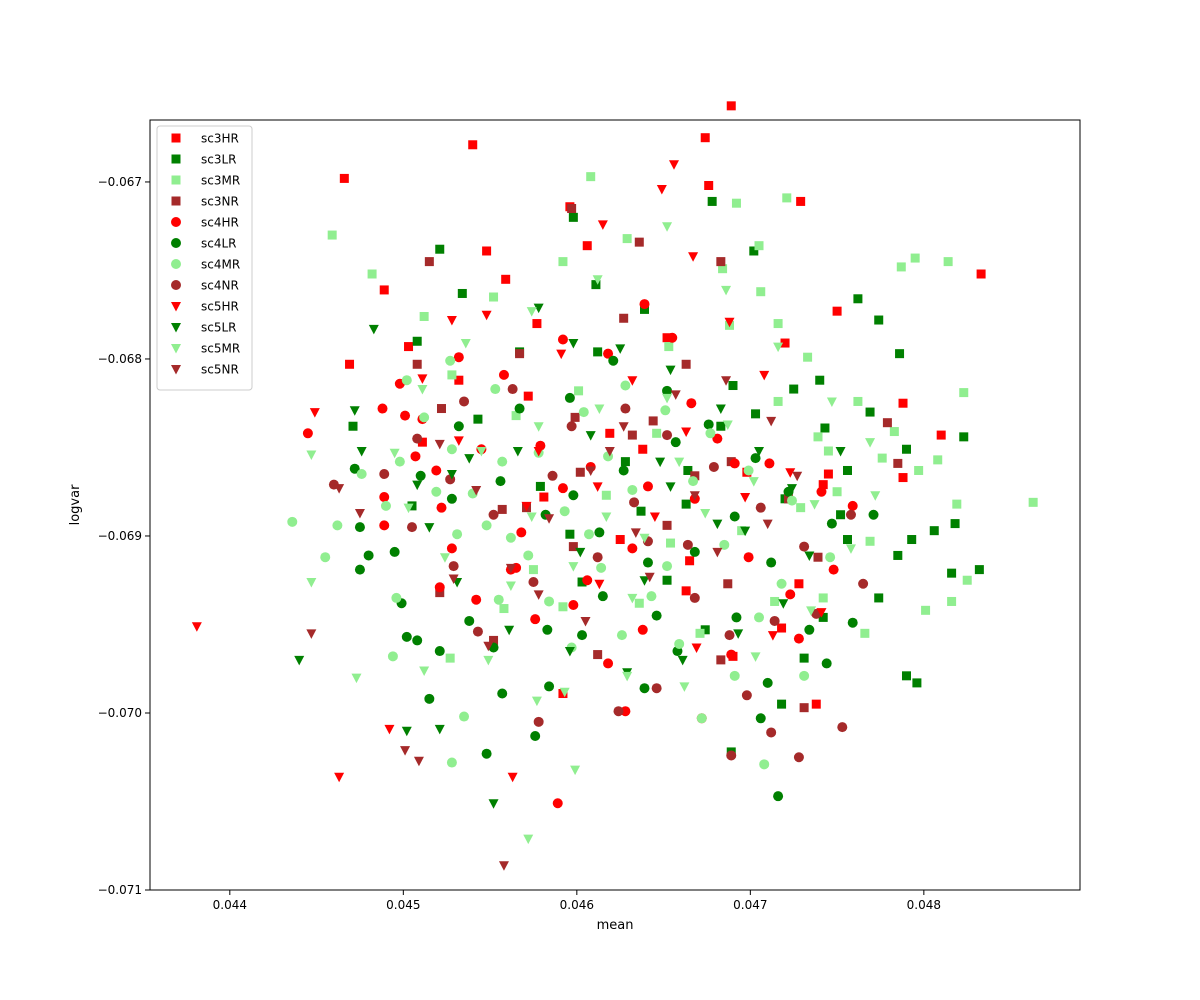 The image size is (1200, 1000). What do you see at coordinates (220, 286) in the screenshot?
I see `legend-label: sc4NR` at bounding box center [220, 286].